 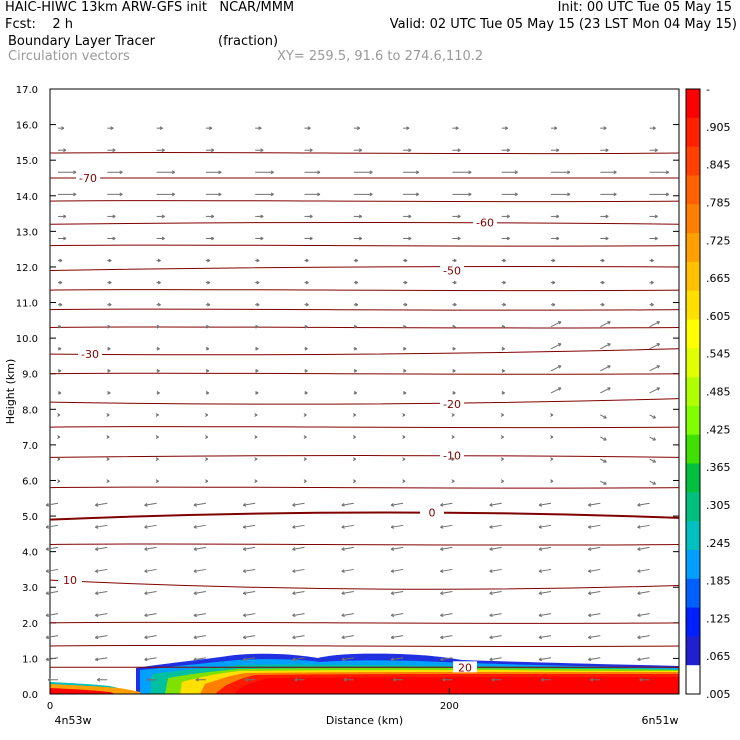 What do you see at coordinates (30, 446) in the screenshot?
I see `y-tick-label-7: 7.0` at bounding box center [30, 446].